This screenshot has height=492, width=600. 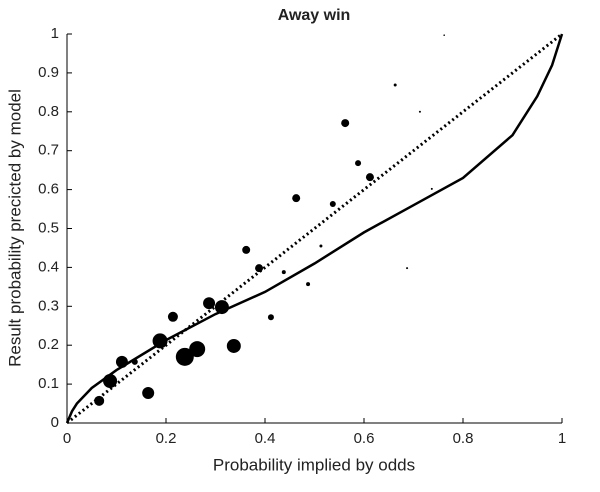 What do you see at coordinates (14, 228) in the screenshot?
I see `y-axis-label: Result probability precicted by model` at bounding box center [14, 228].